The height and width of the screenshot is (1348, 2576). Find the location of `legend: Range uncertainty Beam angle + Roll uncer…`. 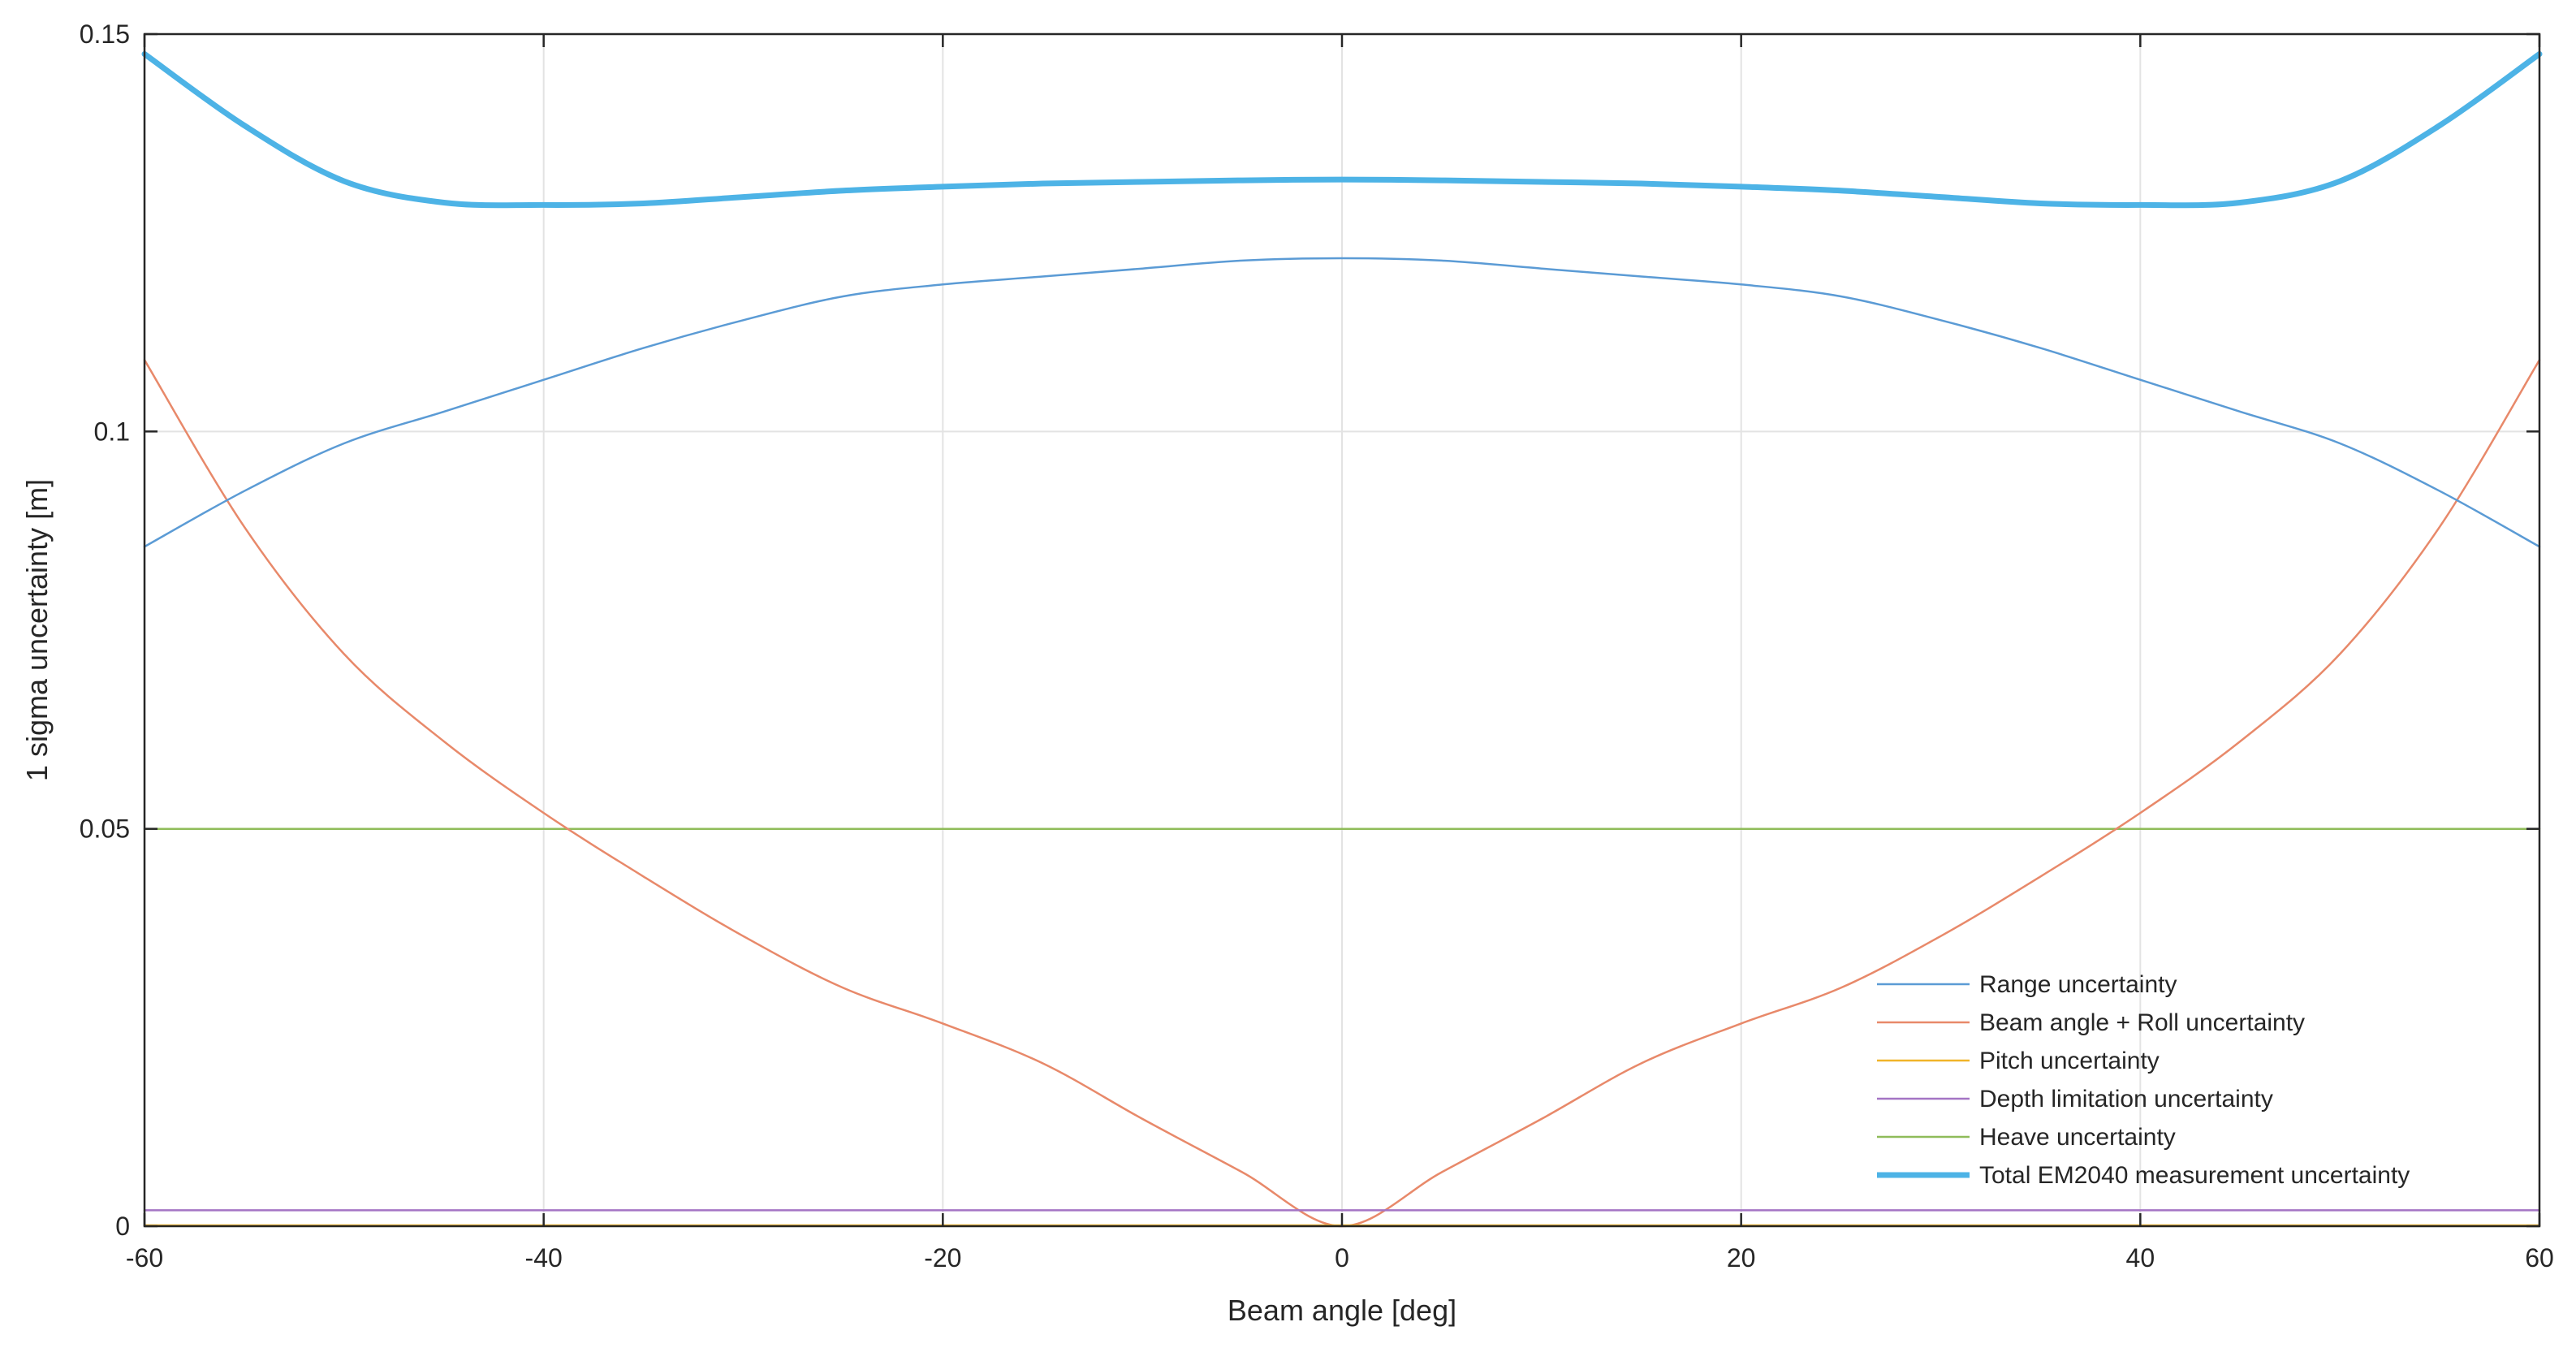

legend: Range uncertainty Beam angle + Roll uncer… is located at coordinates (2143, 1080).